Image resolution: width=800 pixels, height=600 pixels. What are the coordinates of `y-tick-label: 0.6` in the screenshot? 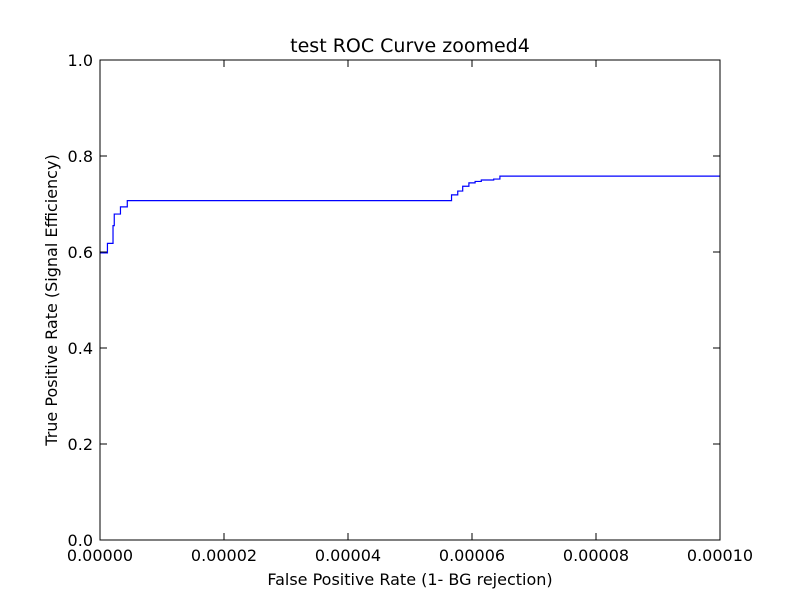 It's located at (80, 252).